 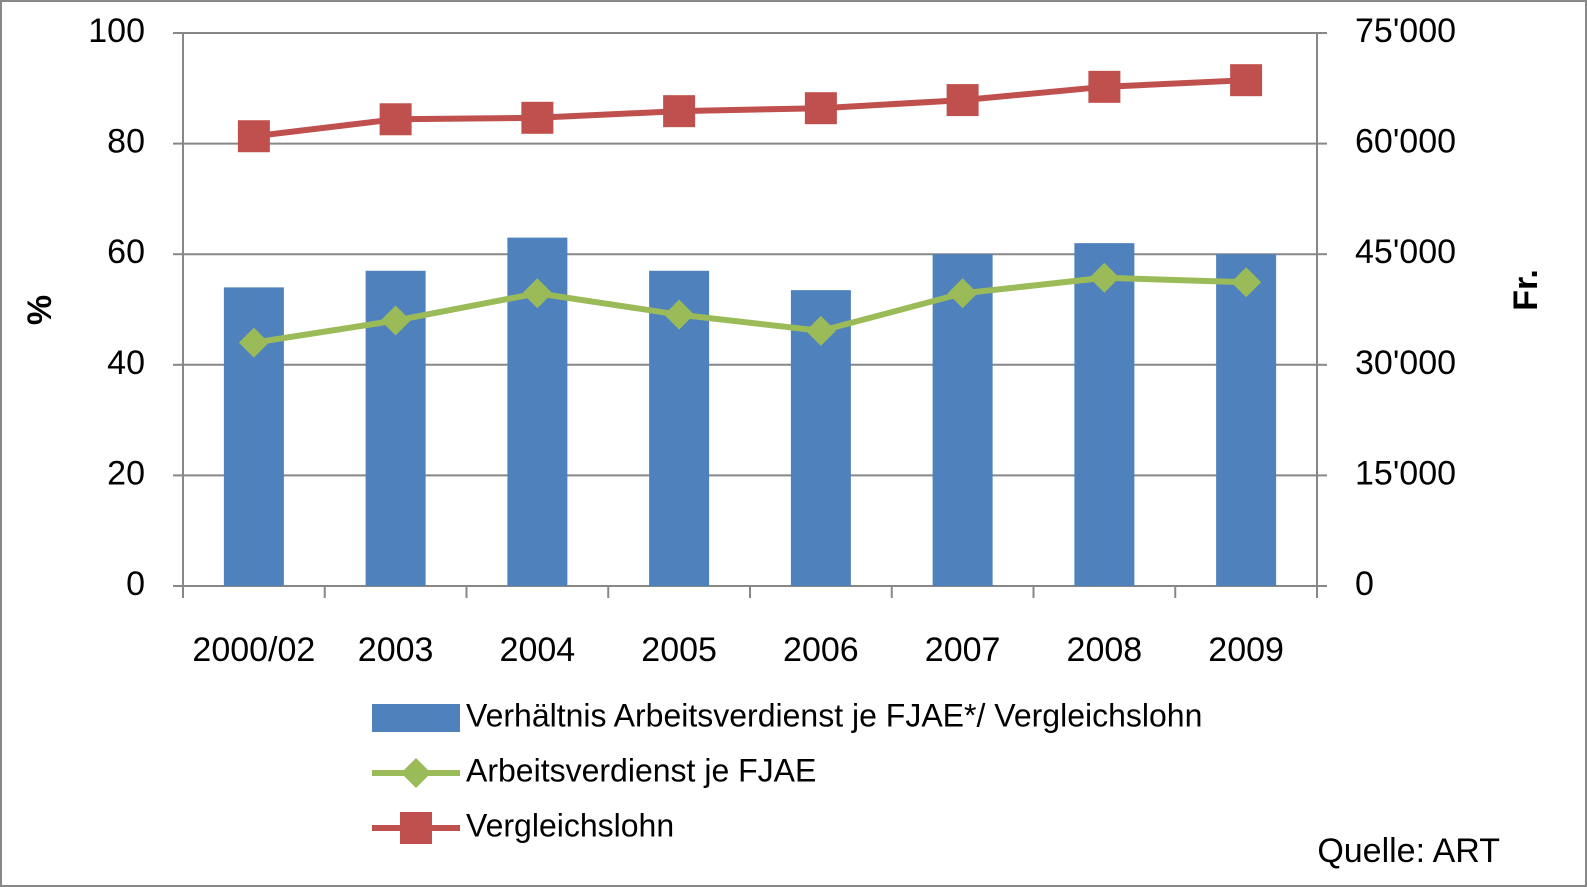 What do you see at coordinates (253, 650) in the screenshot?
I see `x-tick-label: 2000/02` at bounding box center [253, 650].